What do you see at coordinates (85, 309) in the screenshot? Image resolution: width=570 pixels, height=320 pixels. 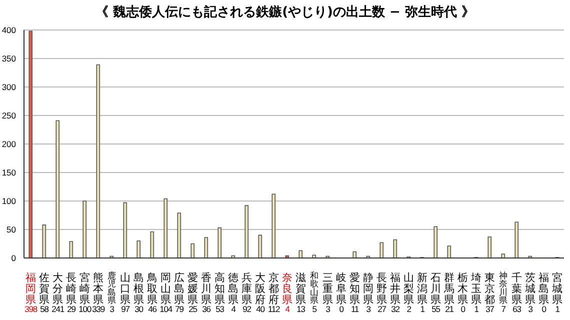 I see `data-label: 100` at bounding box center [85, 309].